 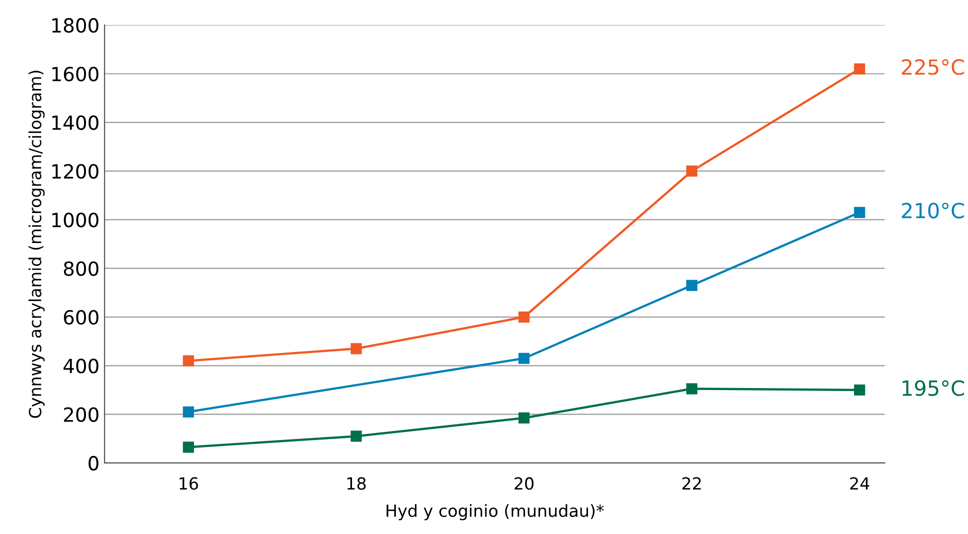 What do you see at coordinates (81, 366) in the screenshot?
I see `y-tick-label: 400` at bounding box center [81, 366].